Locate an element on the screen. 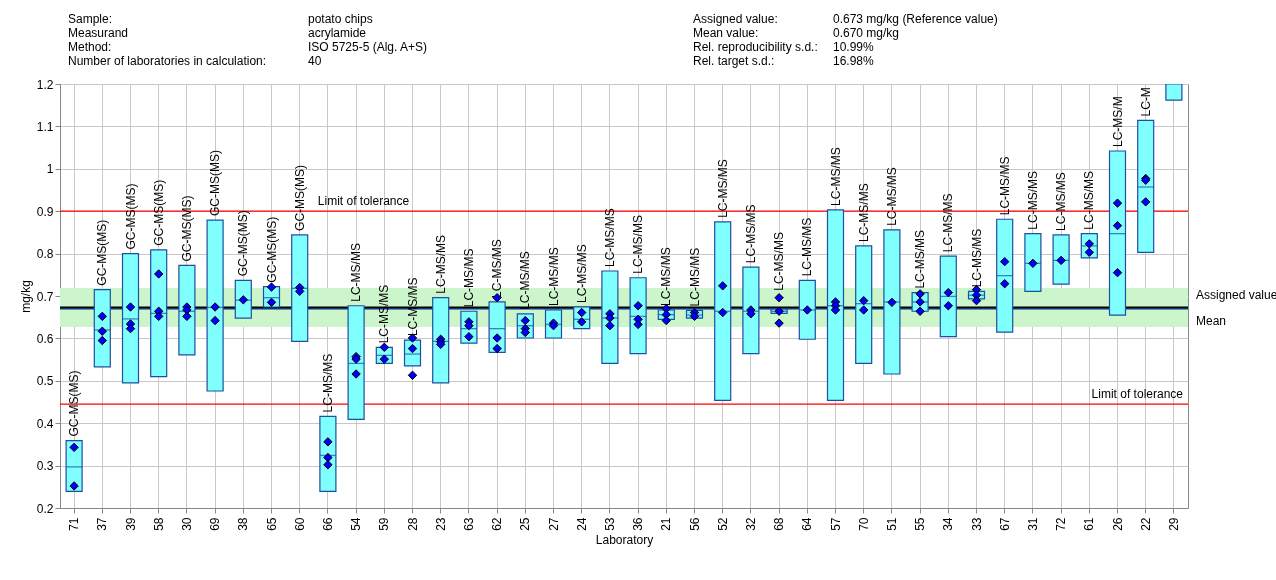  annotation: LC-MS/M is located at coordinates (1117, 121).